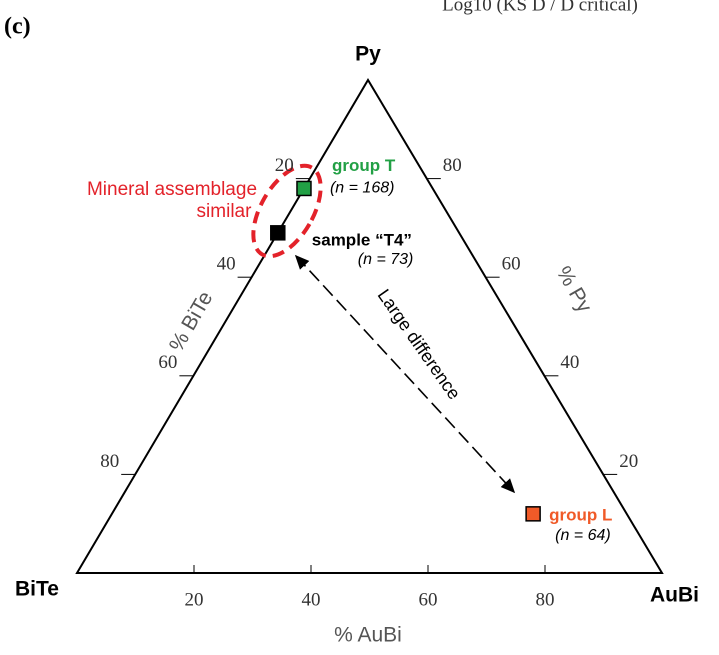 This screenshot has height=655, width=719. Describe the element at coordinates (574, 290) in the screenshot. I see `axis-label: % Py` at that location.